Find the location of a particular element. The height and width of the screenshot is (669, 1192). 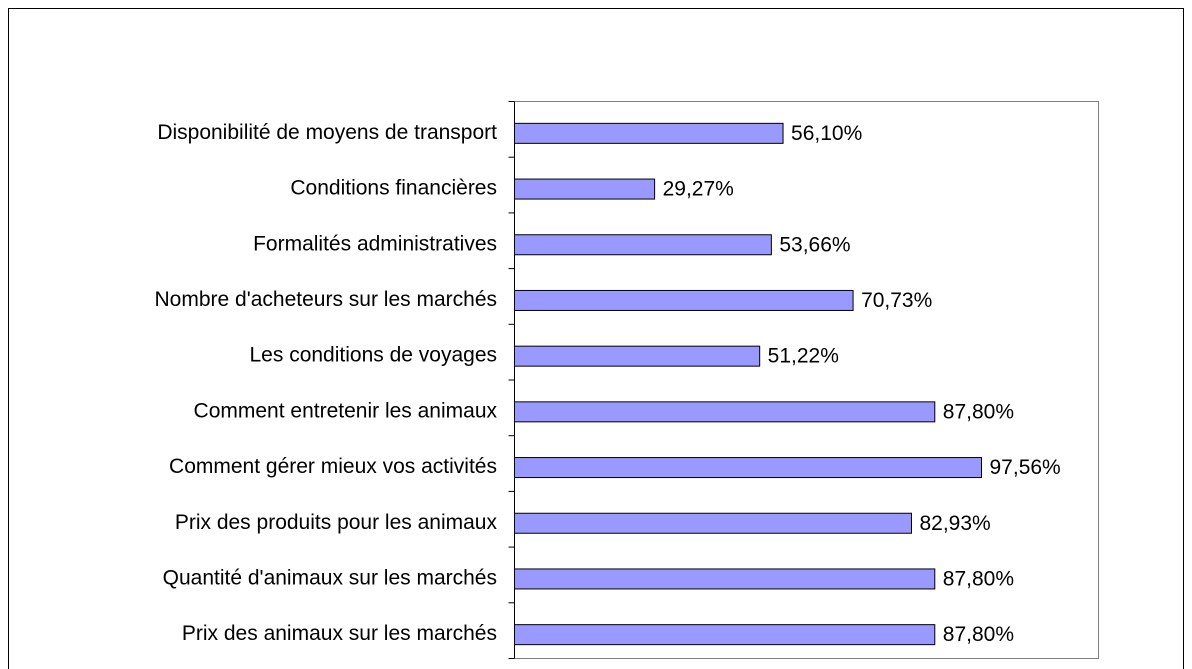

y-tick-label: Les conditions de voyages is located at coordinates (374, 355).